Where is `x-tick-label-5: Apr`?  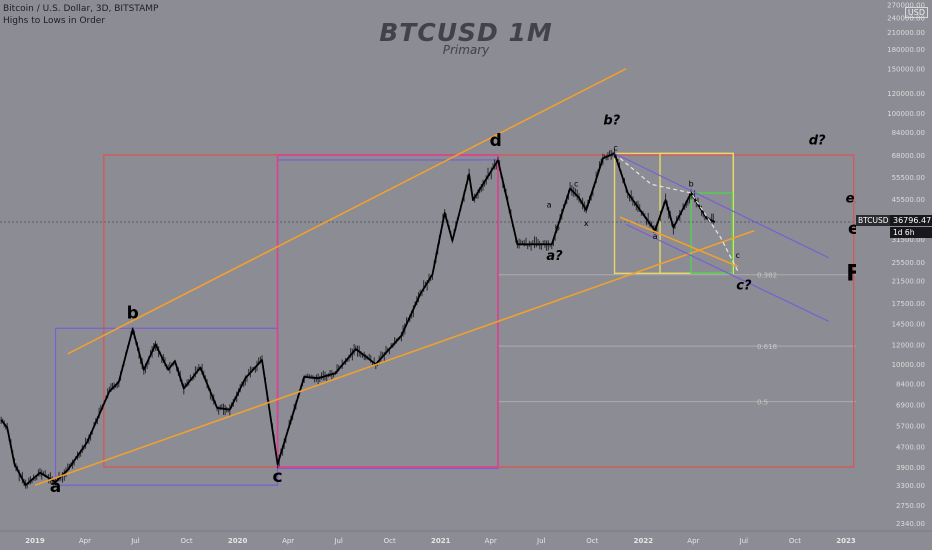 x-tick-label-5: Apr is located at coordinates (288, 541).